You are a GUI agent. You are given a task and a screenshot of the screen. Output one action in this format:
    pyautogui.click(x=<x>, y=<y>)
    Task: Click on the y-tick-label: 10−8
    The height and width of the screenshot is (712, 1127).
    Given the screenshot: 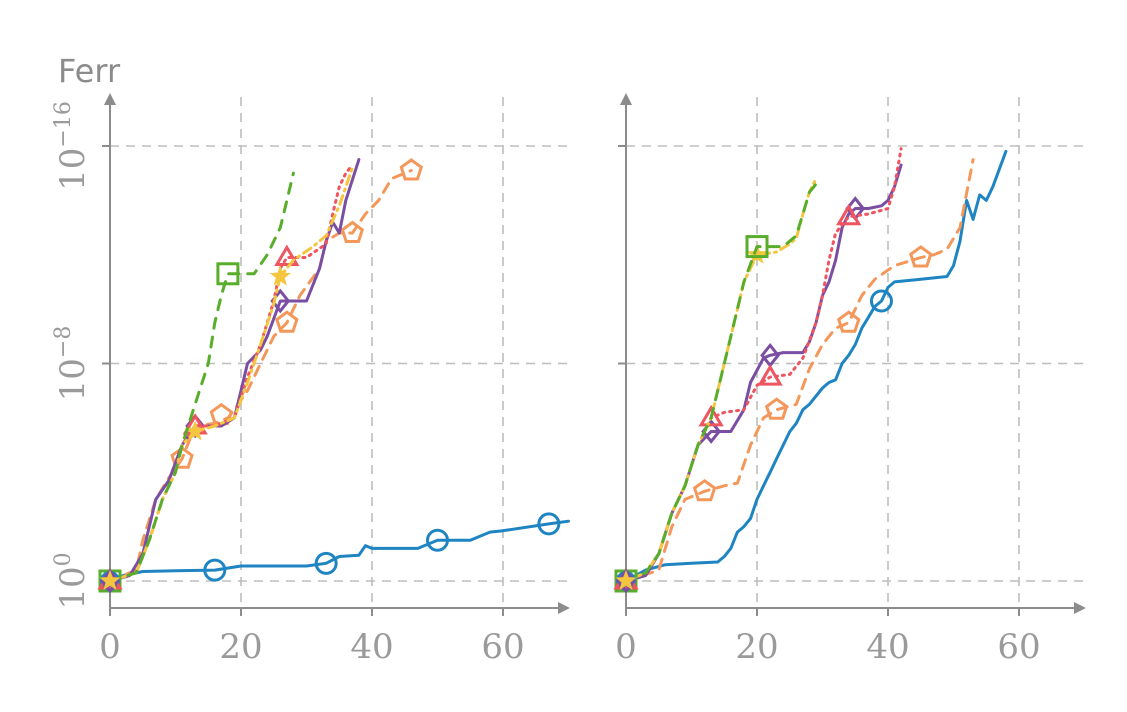 What is the action you would take?
    pyautogui.click(x=72, y=364)
    